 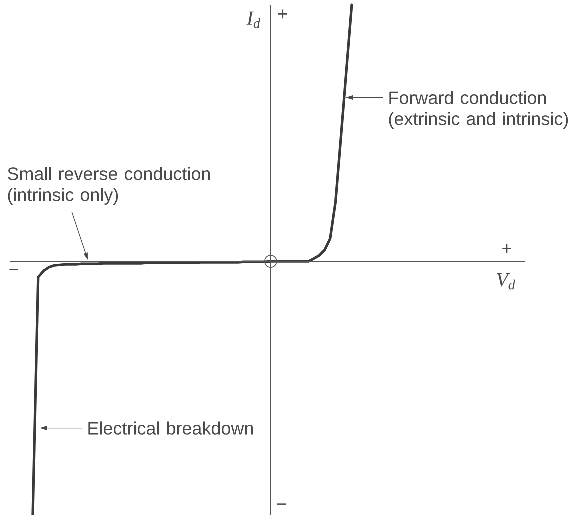 What do you see at coordinates (109, 186) in the screenshot?
I see `annotation: Small reverse conduction (intrinsic only)` at bounding box center [109, 186].